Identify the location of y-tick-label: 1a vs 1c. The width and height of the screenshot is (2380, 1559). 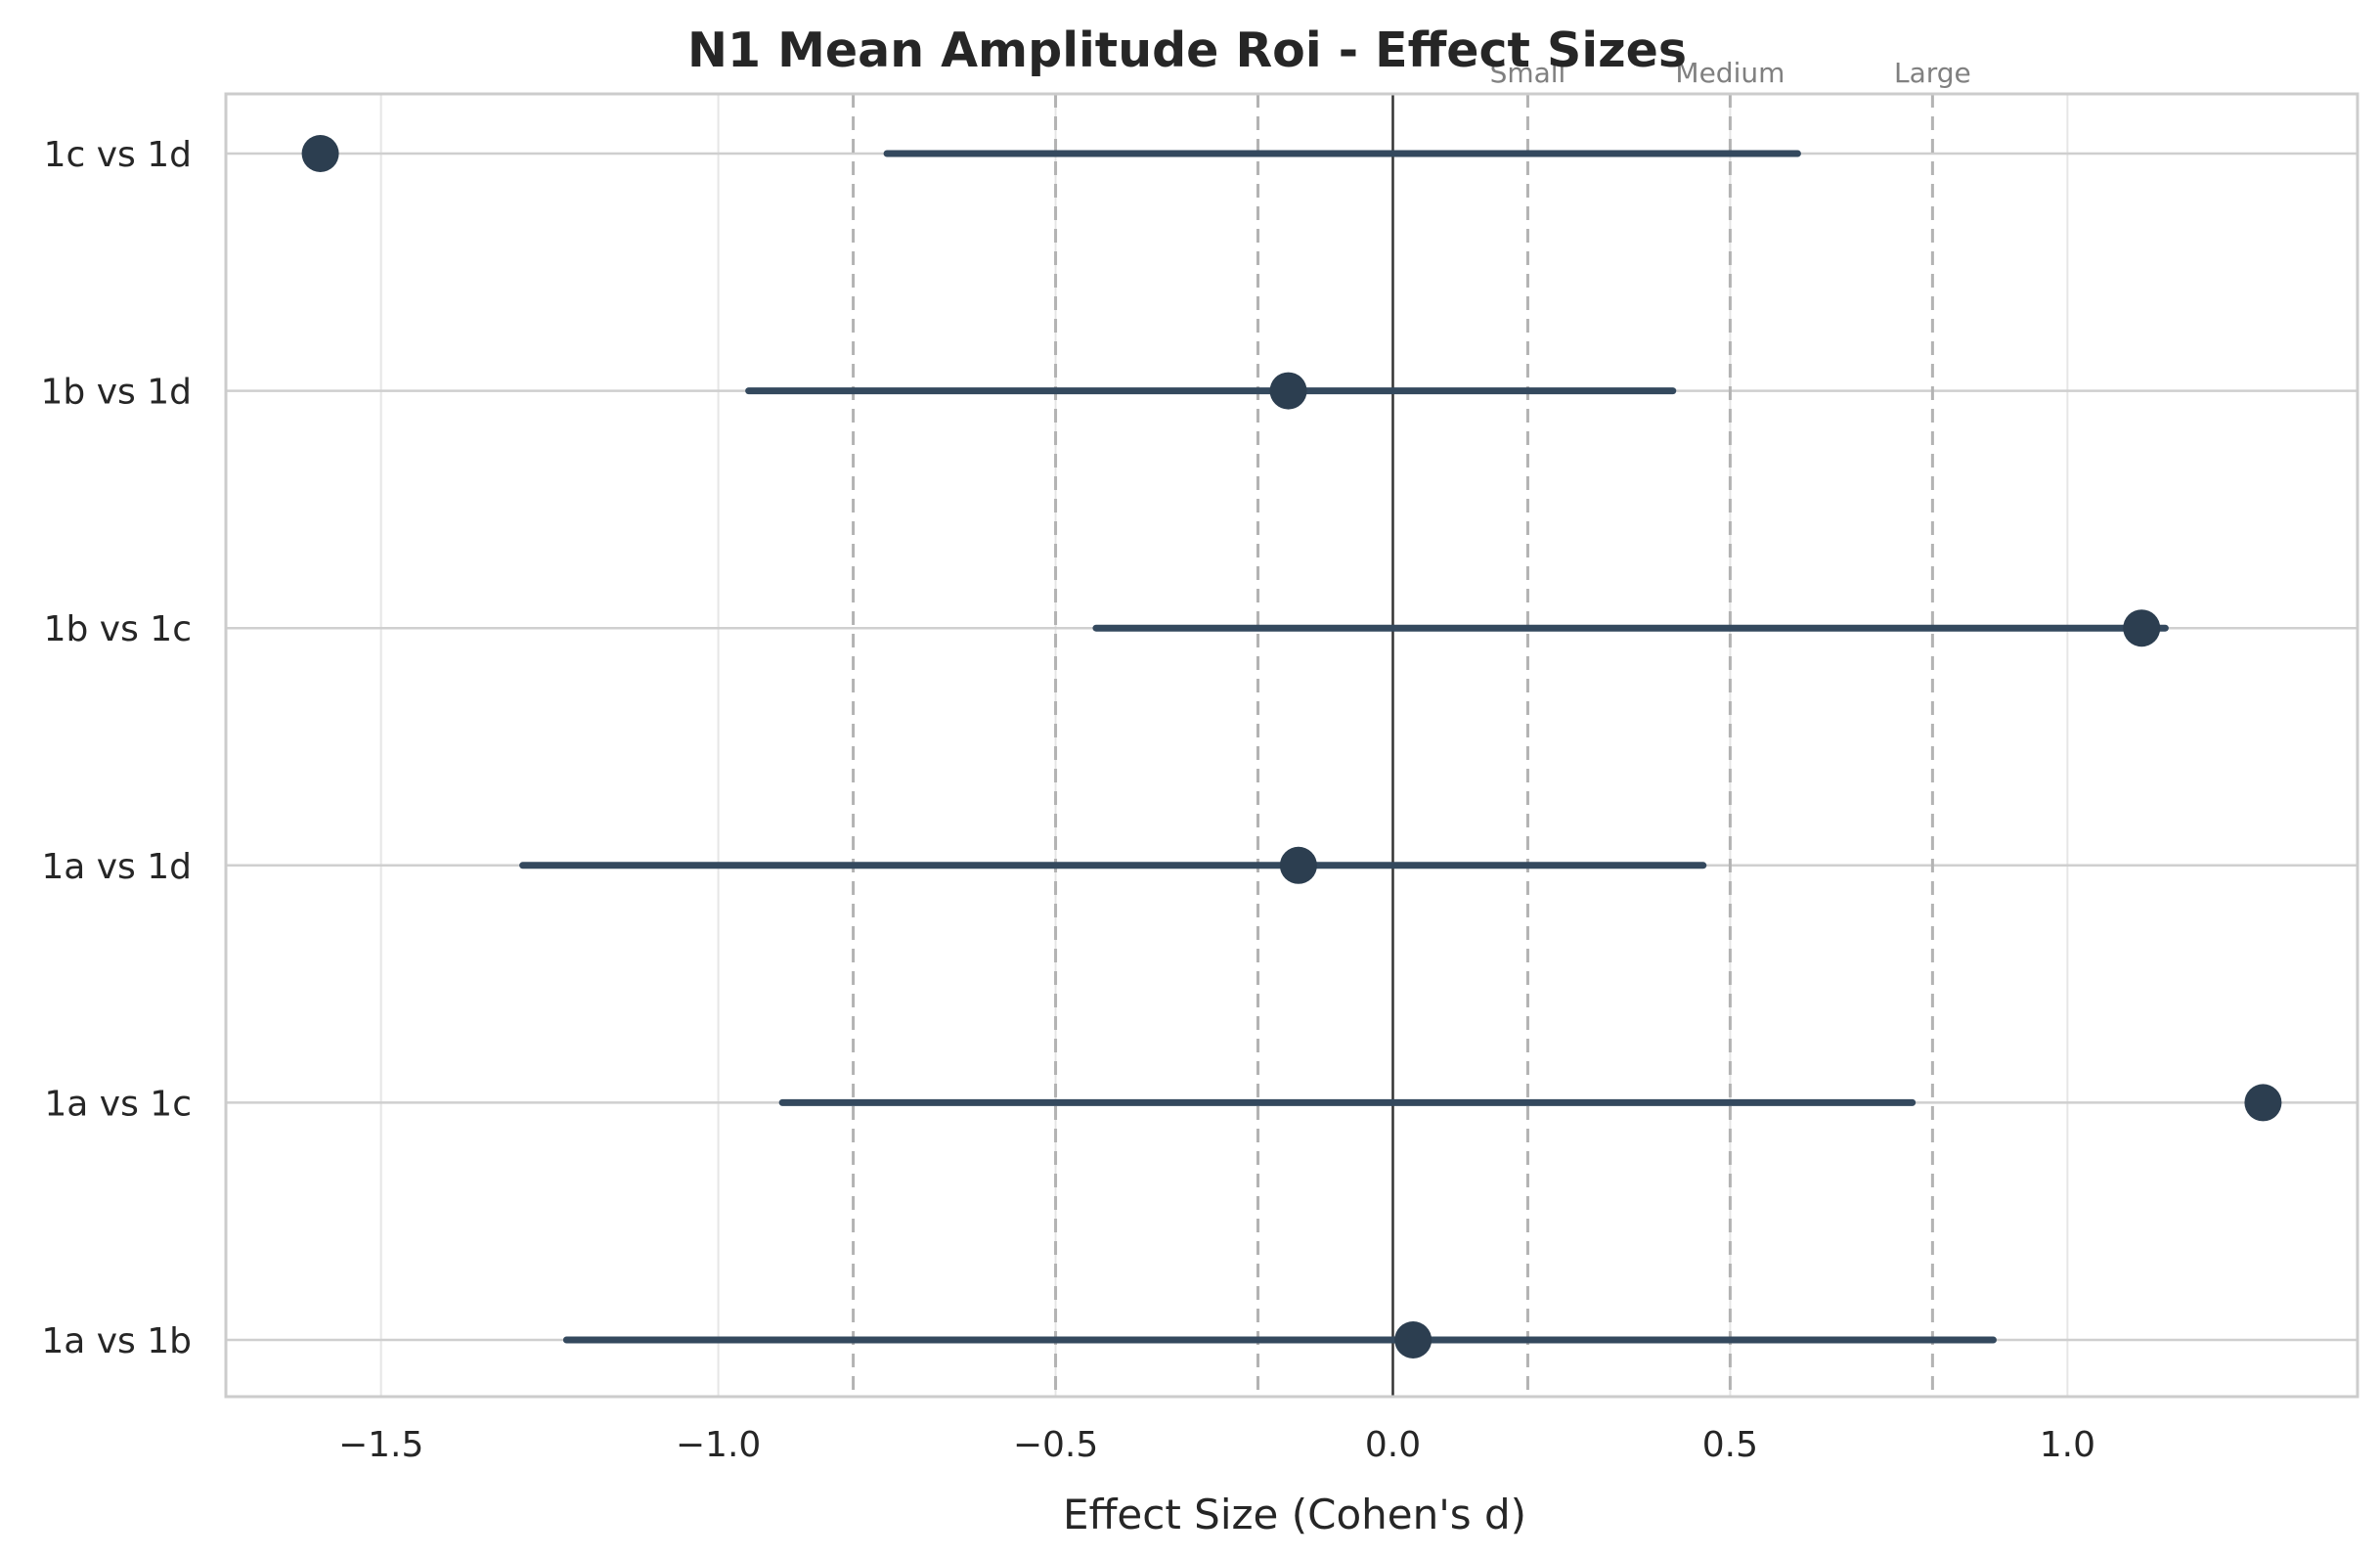
(118, 1104).